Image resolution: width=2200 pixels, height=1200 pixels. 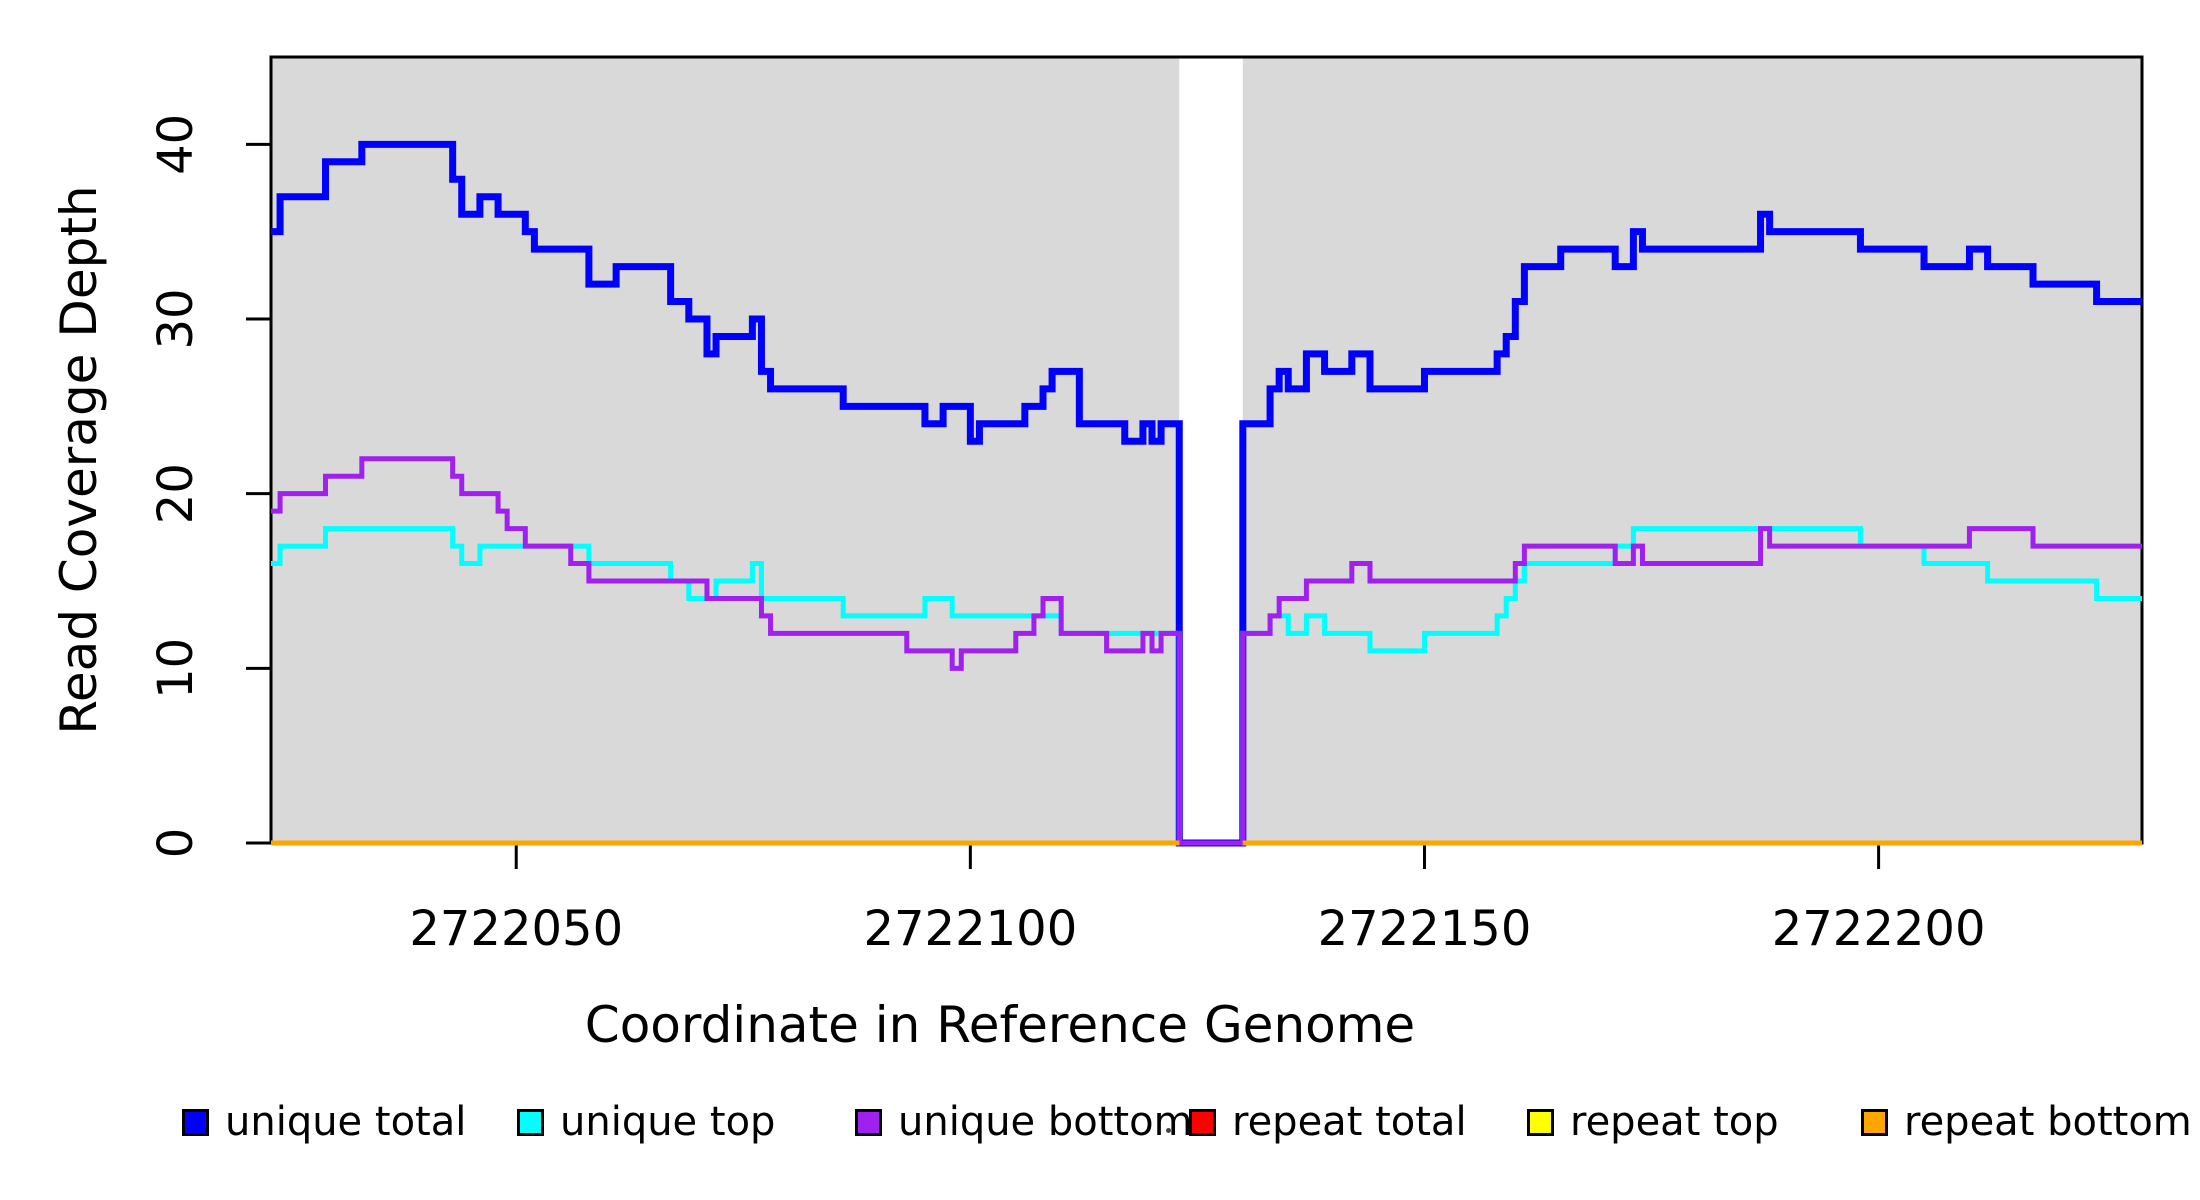 What do you see at coordinates (1879, 929) in the screenshot?
I see `x-tick-label: 2722200` at bounding box center [1879, 929].